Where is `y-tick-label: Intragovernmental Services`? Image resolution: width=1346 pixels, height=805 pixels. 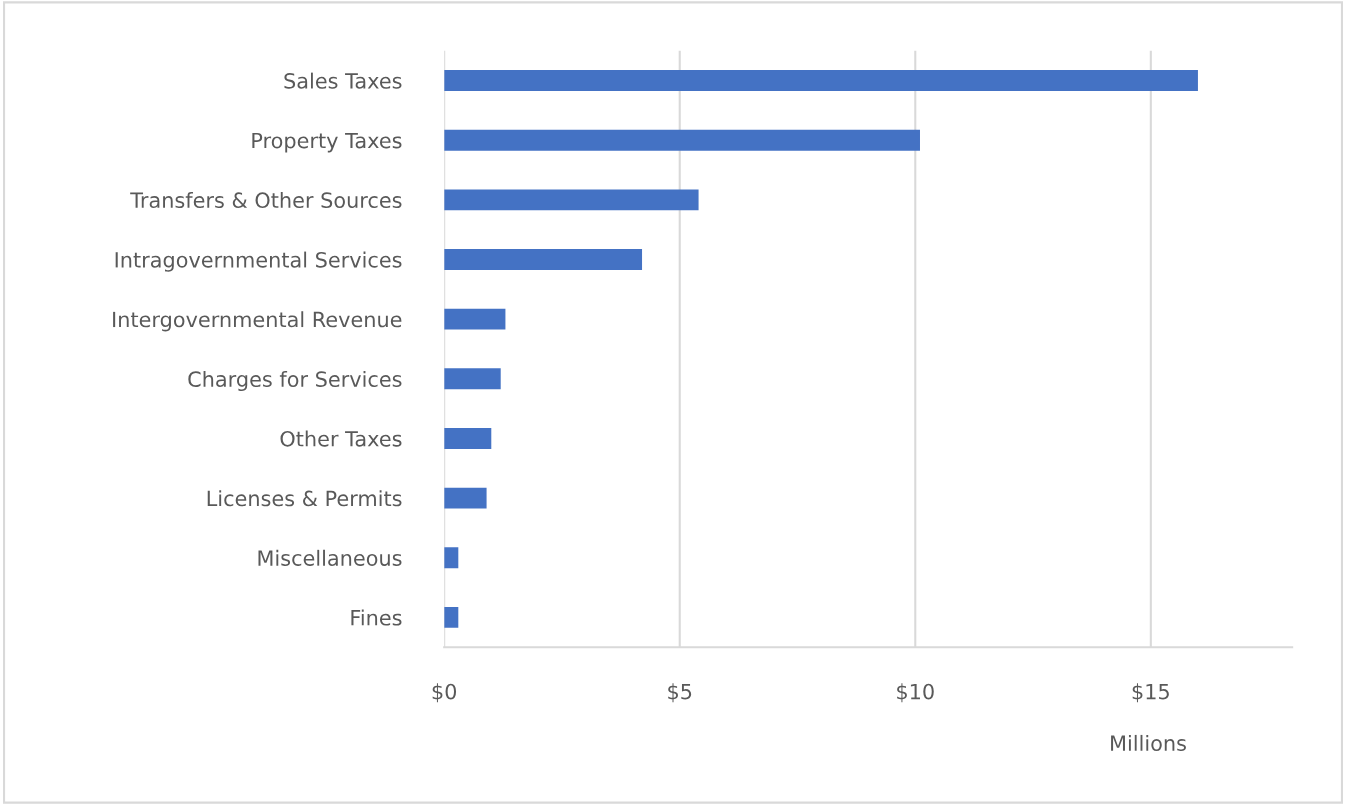
y-tick-label: Intragovernmental Services is located at coordinates (258, 261).